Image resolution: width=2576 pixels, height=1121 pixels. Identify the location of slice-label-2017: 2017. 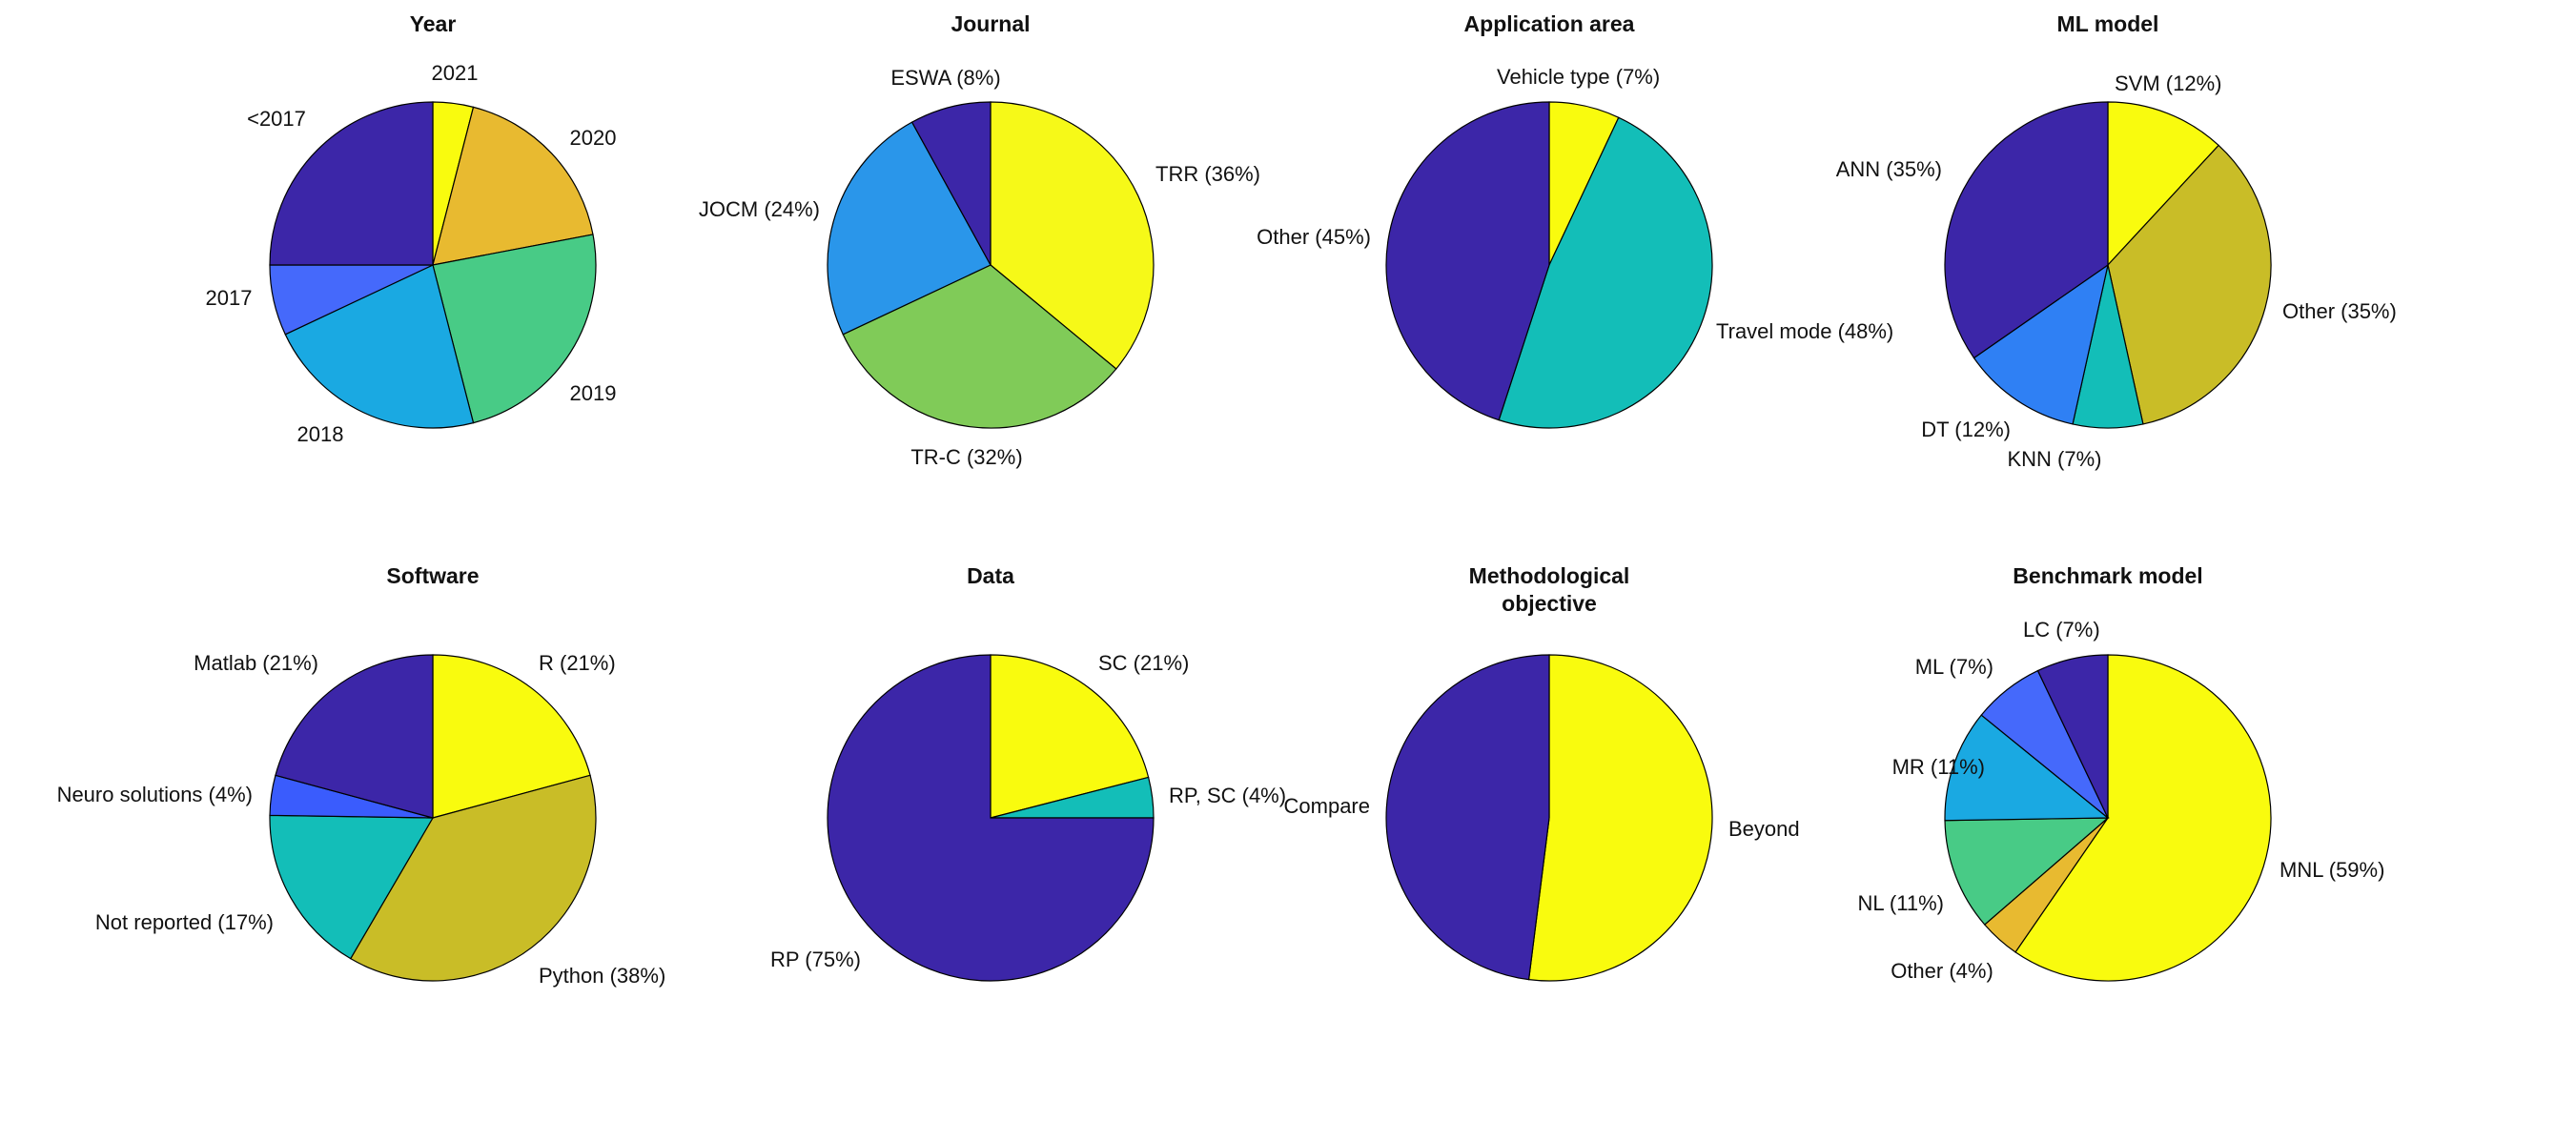
(230, 298).